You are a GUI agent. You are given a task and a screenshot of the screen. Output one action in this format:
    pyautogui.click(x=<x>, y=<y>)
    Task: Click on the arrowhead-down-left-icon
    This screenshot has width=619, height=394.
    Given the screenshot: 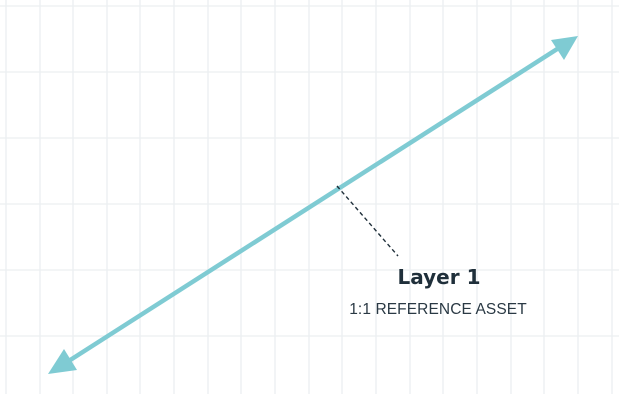 What is the action you would take?
    pyautogui.click(x=62, y=361)
    